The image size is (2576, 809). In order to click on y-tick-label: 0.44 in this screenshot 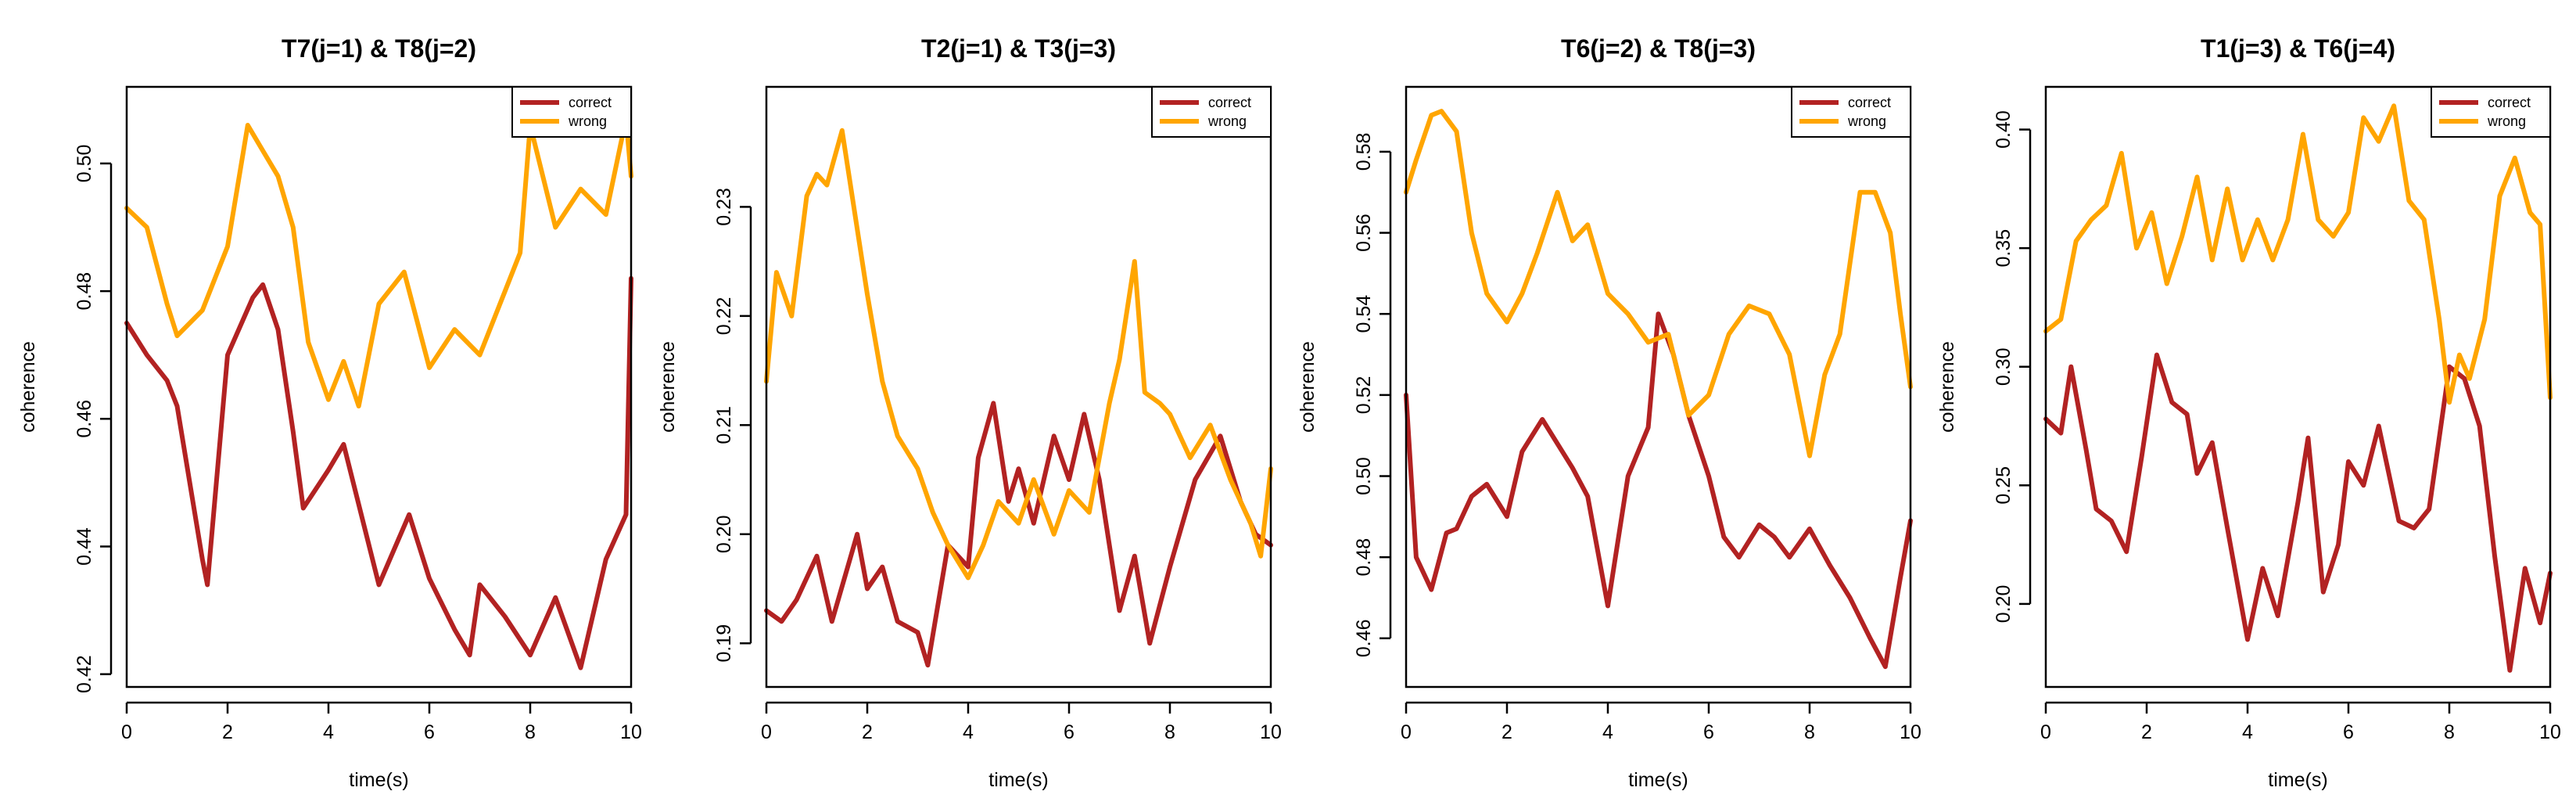, I will do `click(84, 546)`.